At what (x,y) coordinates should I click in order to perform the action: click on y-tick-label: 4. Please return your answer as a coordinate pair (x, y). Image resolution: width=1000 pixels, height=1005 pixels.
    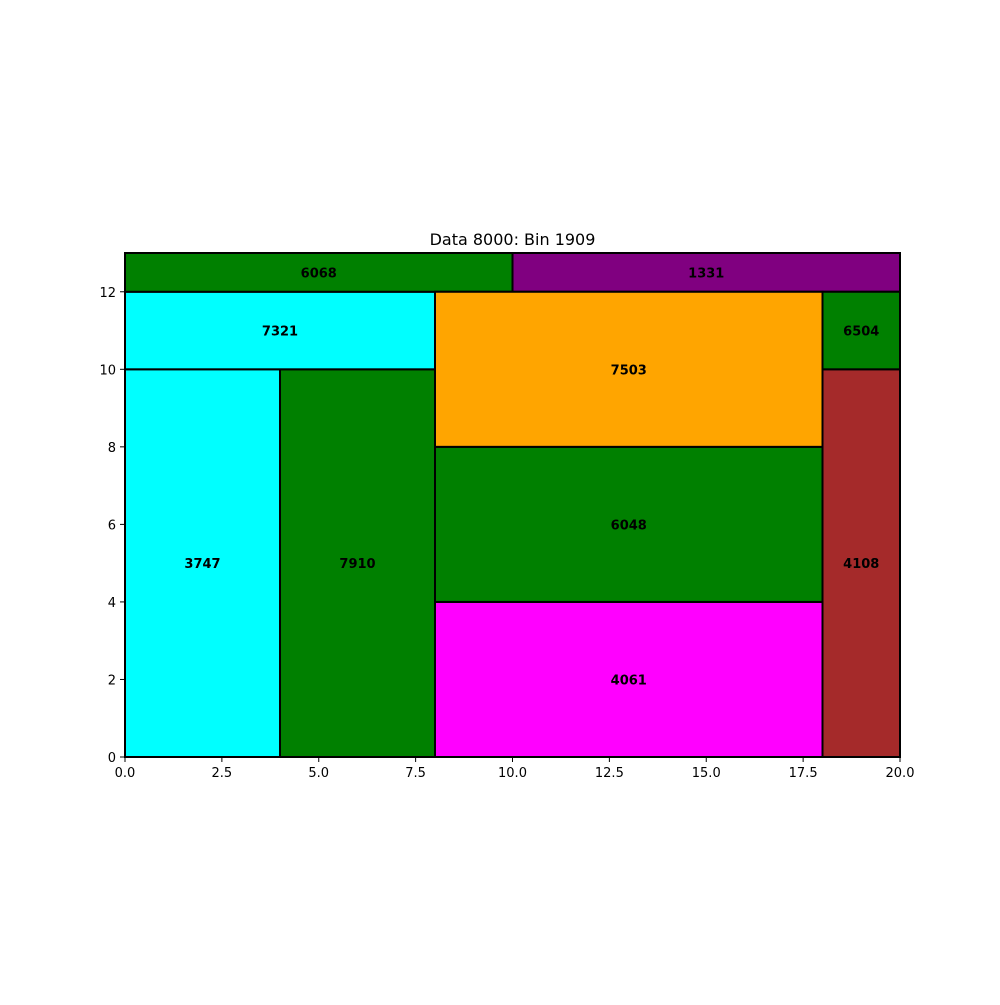
    Looking at the image, I should click on (112, 603).